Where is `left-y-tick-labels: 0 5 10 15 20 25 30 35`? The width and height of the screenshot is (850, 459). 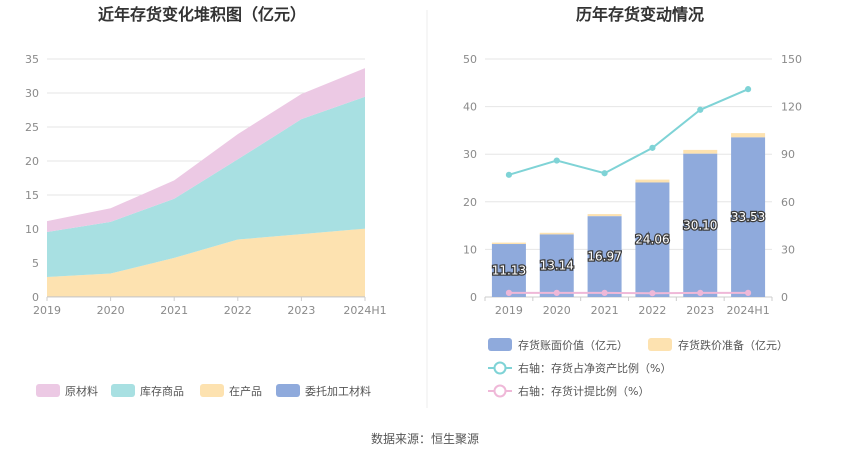
left-y-tick-labels: 0 5 10 15 20 25 30 35 is located at coordinates (32, 178).